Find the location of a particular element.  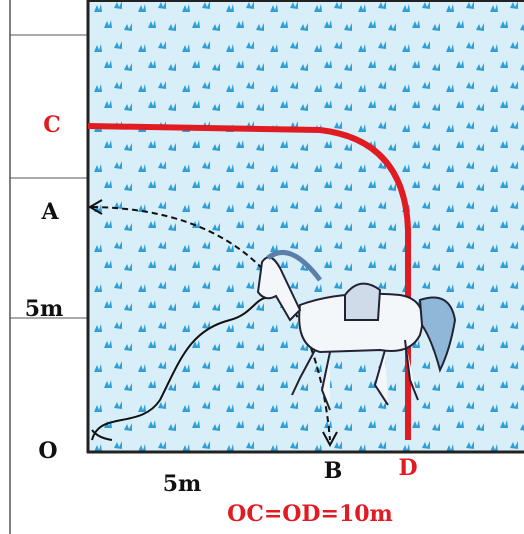

rope is located at coordinates (178, 369).